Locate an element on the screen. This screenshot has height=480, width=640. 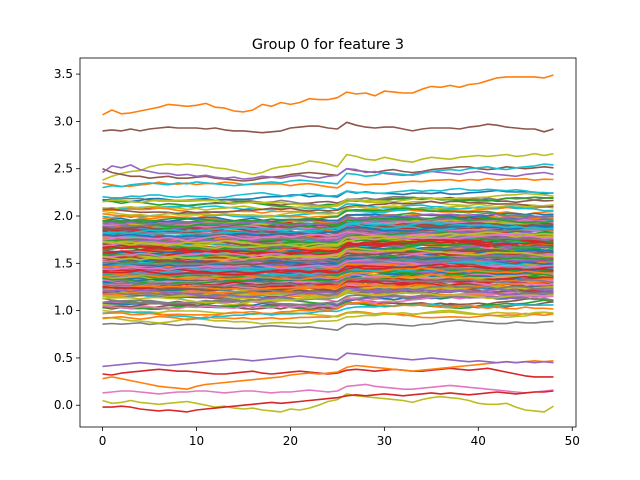
y-tick-label: 3.0 is located at coordinates (63, 121).